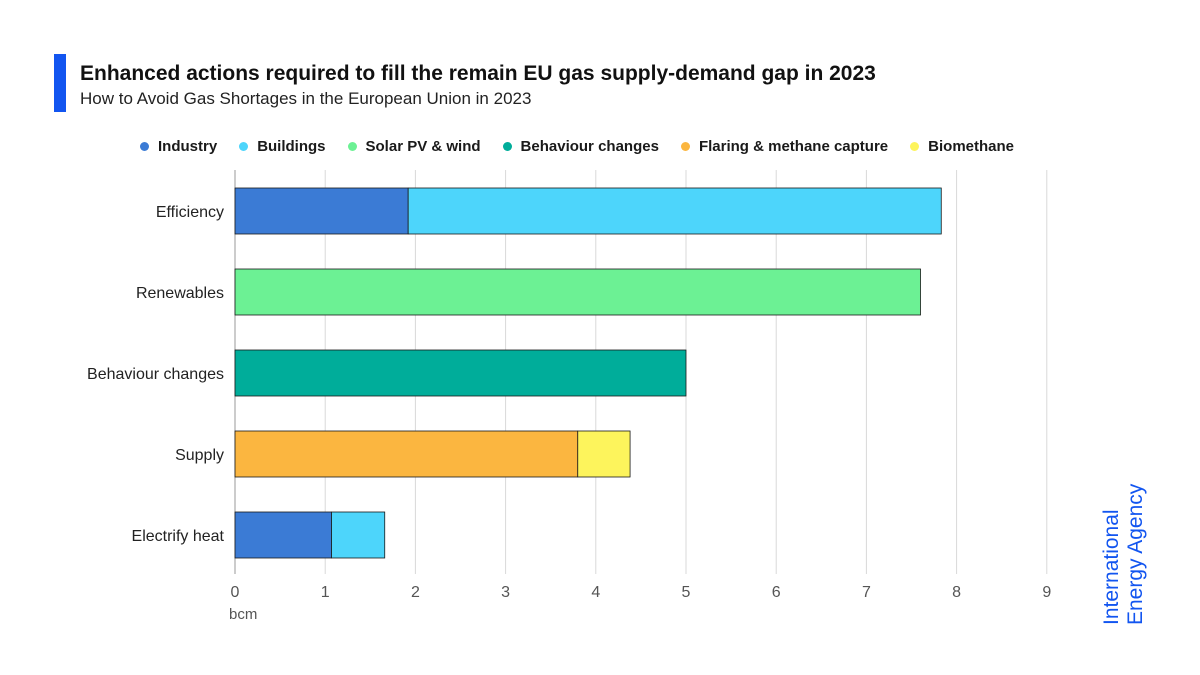 This screenshot has height=675, width=1200. I want to click on legend-label: Flaring & methane capture, so click(793, 146).